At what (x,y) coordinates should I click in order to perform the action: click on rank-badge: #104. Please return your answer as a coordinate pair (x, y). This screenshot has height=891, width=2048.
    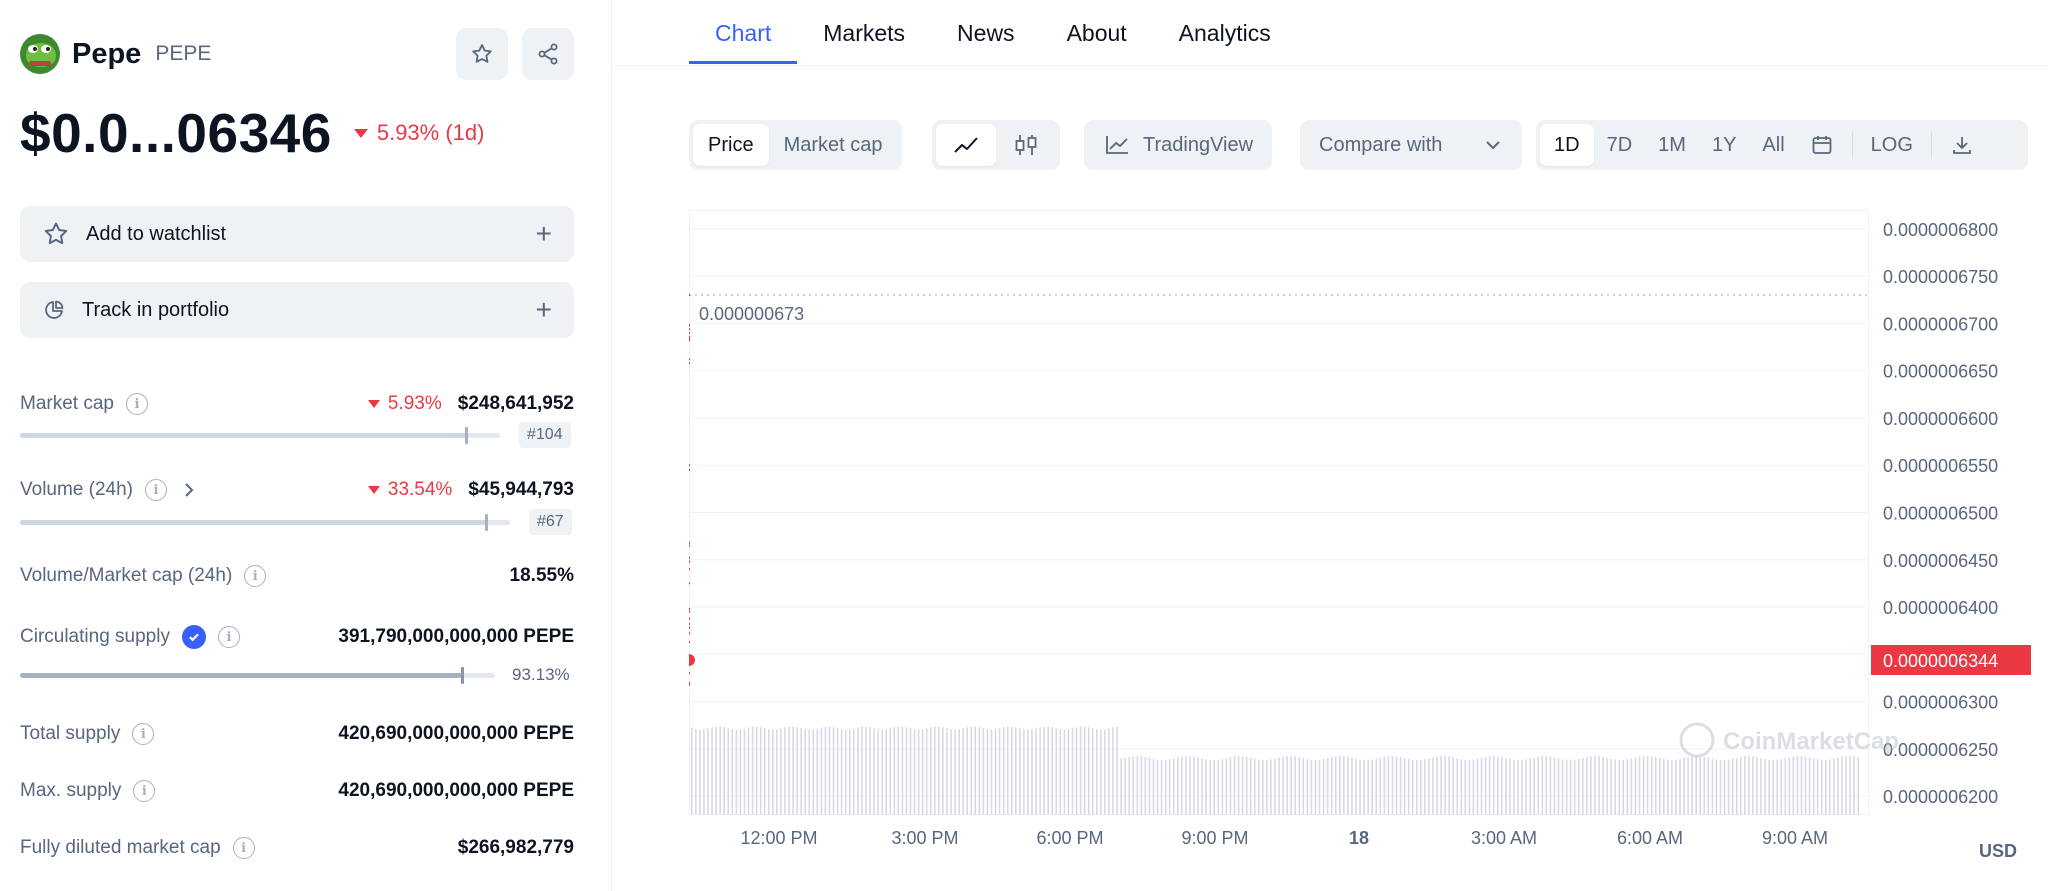
    Looking at the image, I should click on (545, 435).